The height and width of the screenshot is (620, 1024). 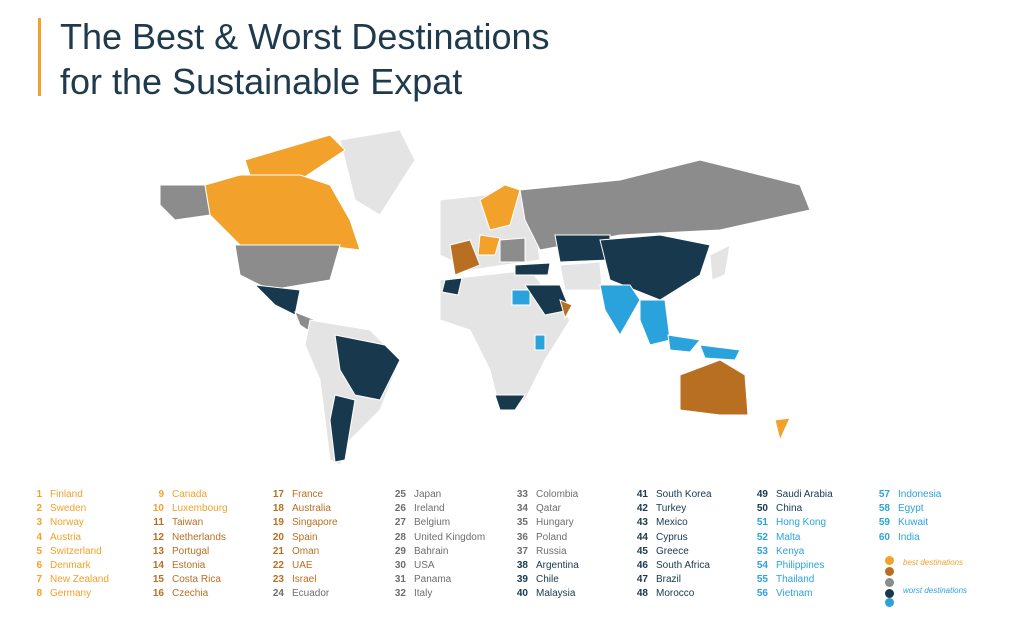 What do you see at coordinates (552, 537) in the screenshot?
I see `country: Poland` at bounding box center [552, 537].